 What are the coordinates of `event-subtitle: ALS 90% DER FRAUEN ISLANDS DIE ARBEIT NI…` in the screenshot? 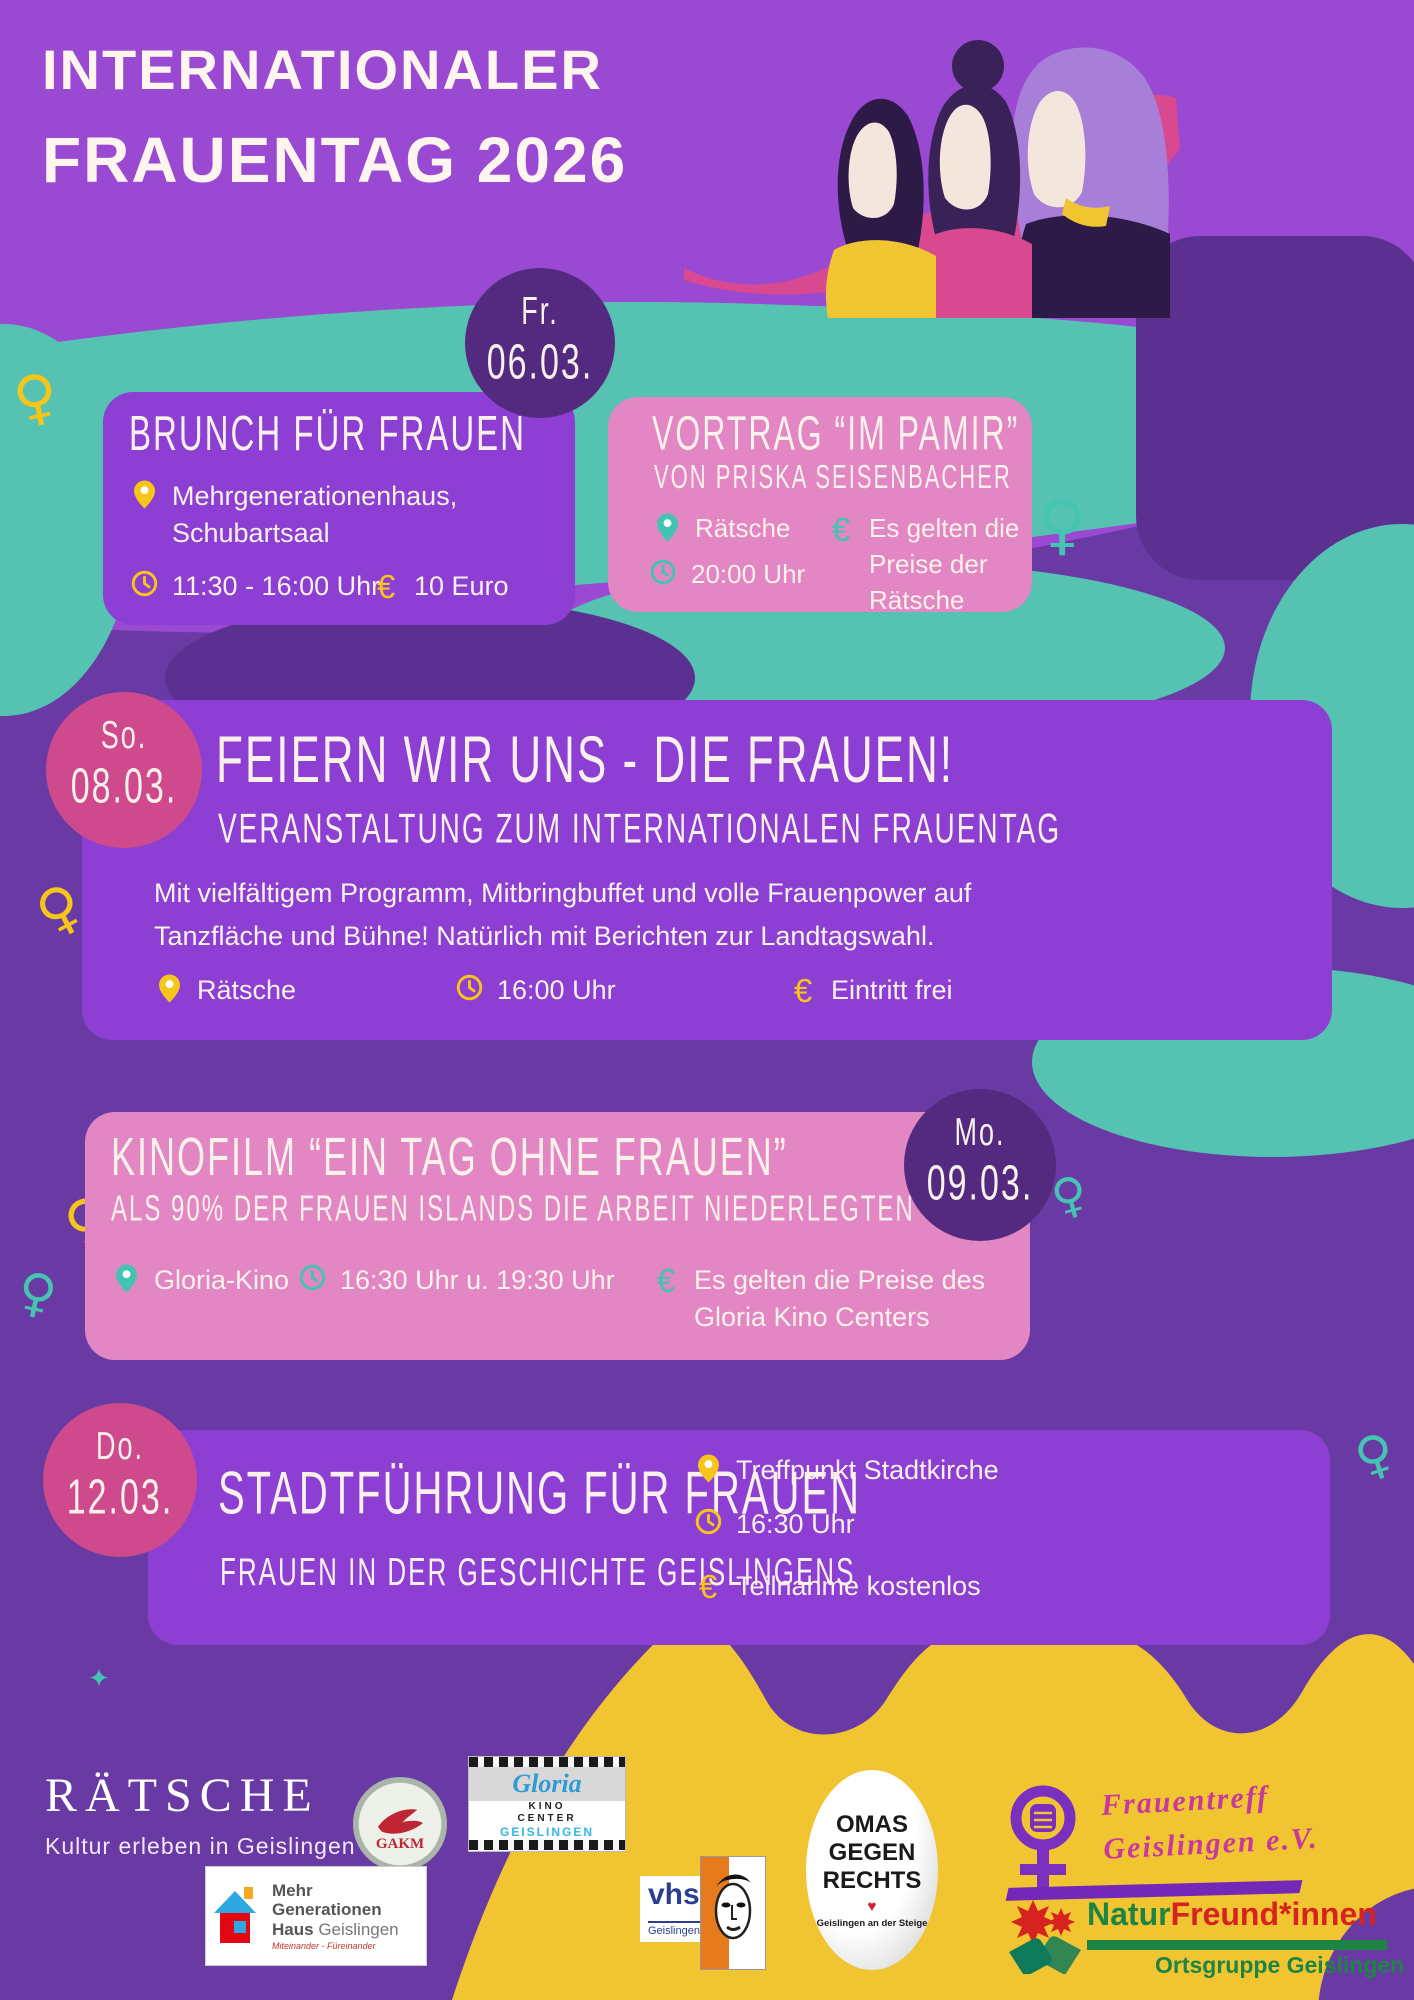 It's located at (513, 1209).